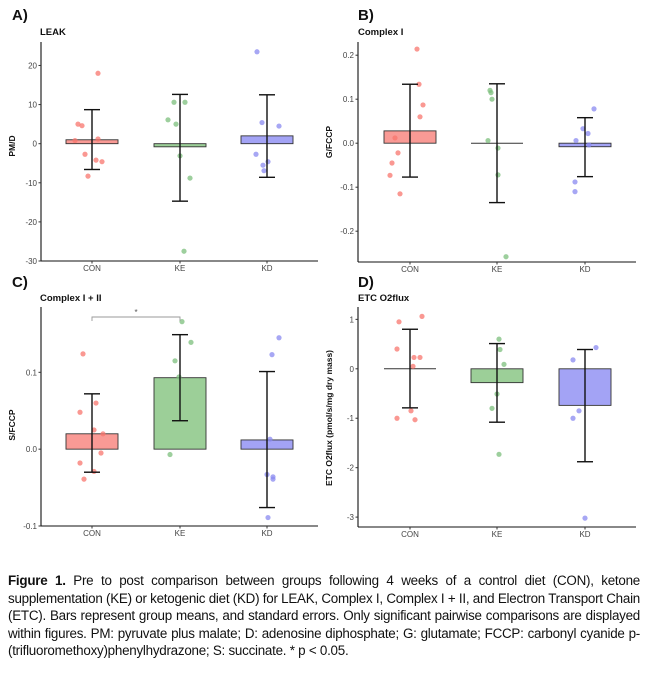 Image resolution: width=650 pixels, height=693 pixels. What do you see at coordinates (12, 145) in the screenshot?
I see `y-axis-label: PM/D` at bounding box center [12, 145].